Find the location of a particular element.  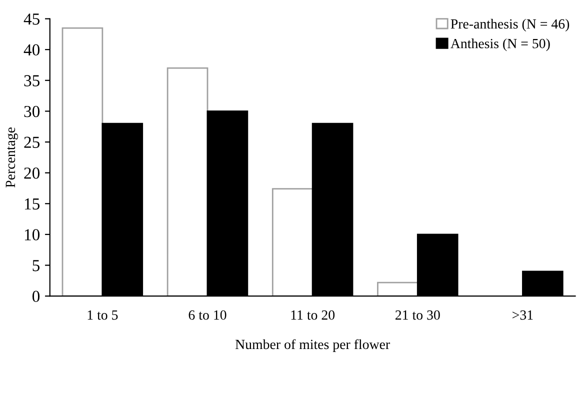

y-tick-label: 20 is located at coordinates (32, 173).